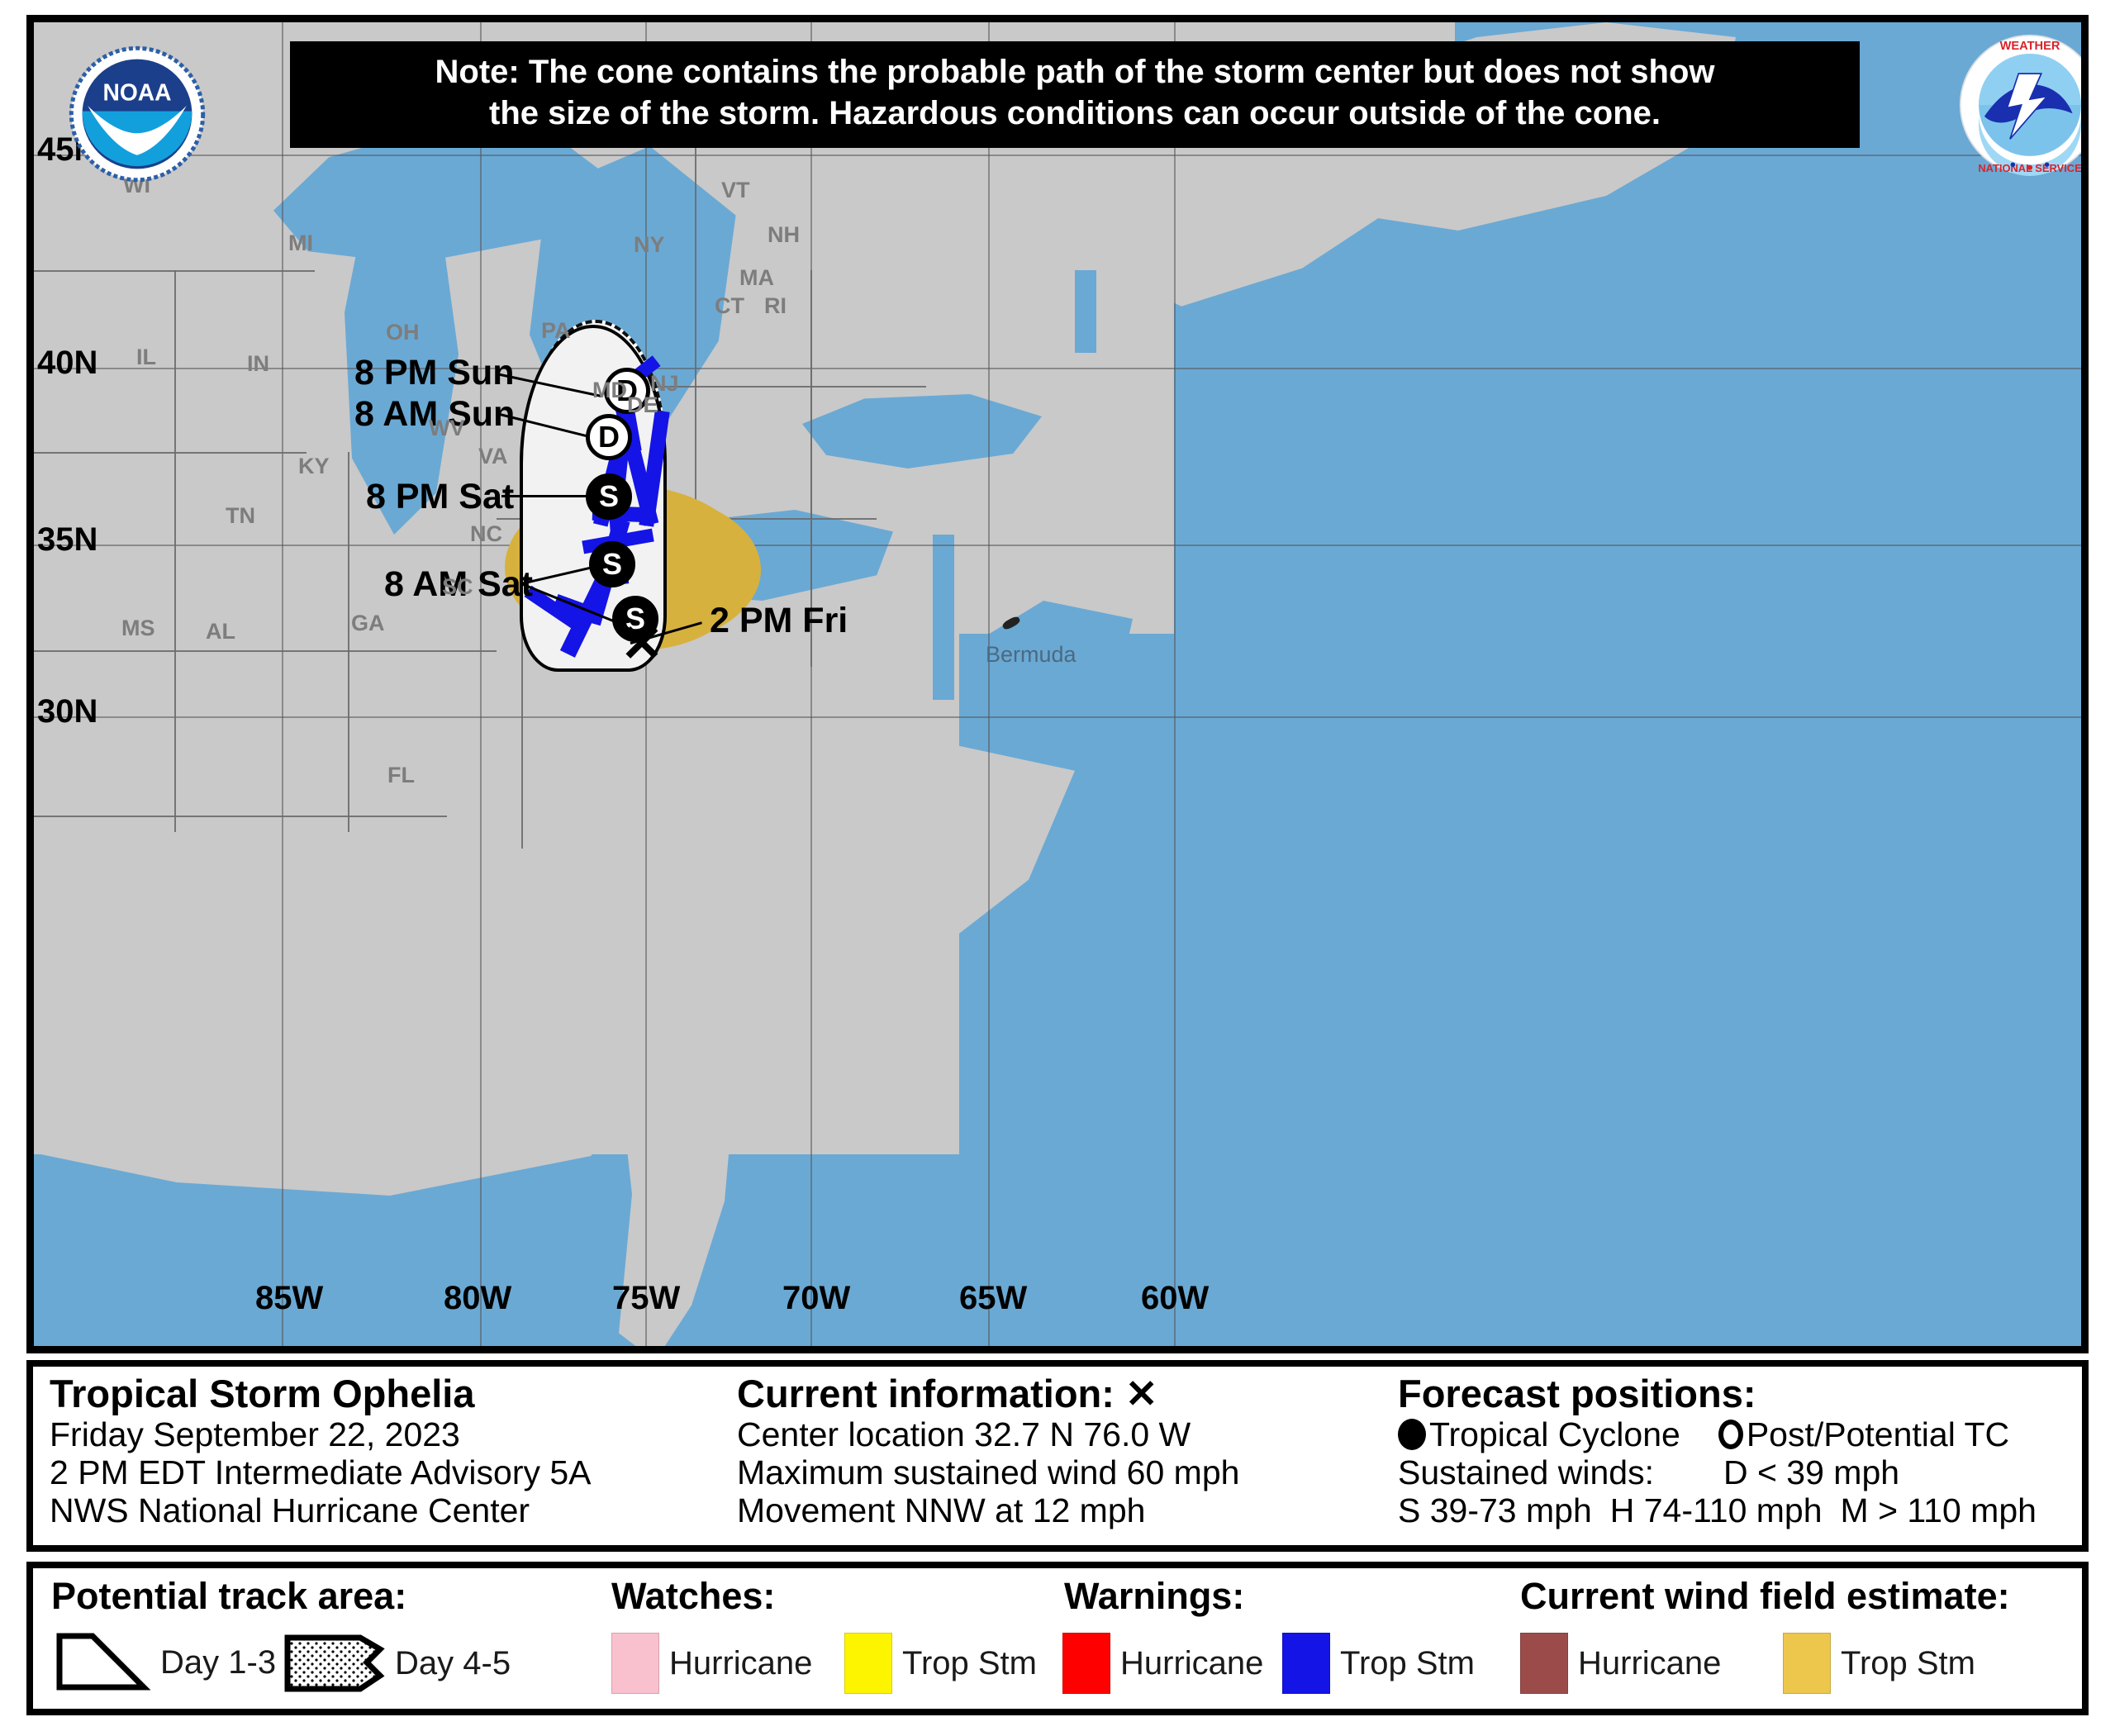 This screenshot has height=1736, width=2115. I want to click on label-8pm-sat: 8 PM Sat, so click(440, 497).